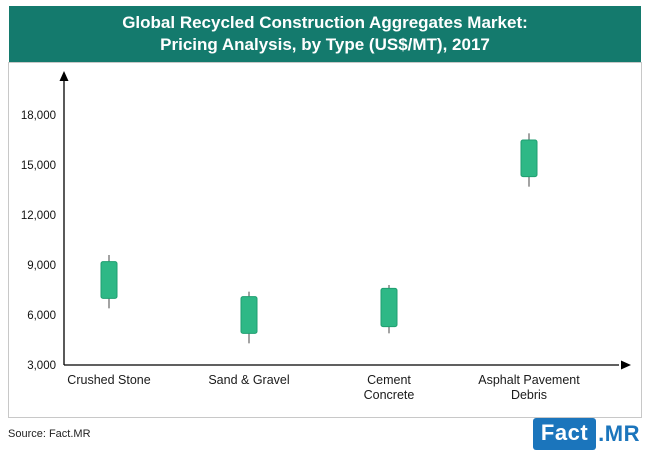 The width and height of the screenshot is (650, 450). I want to click on title-line-2: Pricing Analysis, by Type (US$/MT), 2017, so click(325, 44).